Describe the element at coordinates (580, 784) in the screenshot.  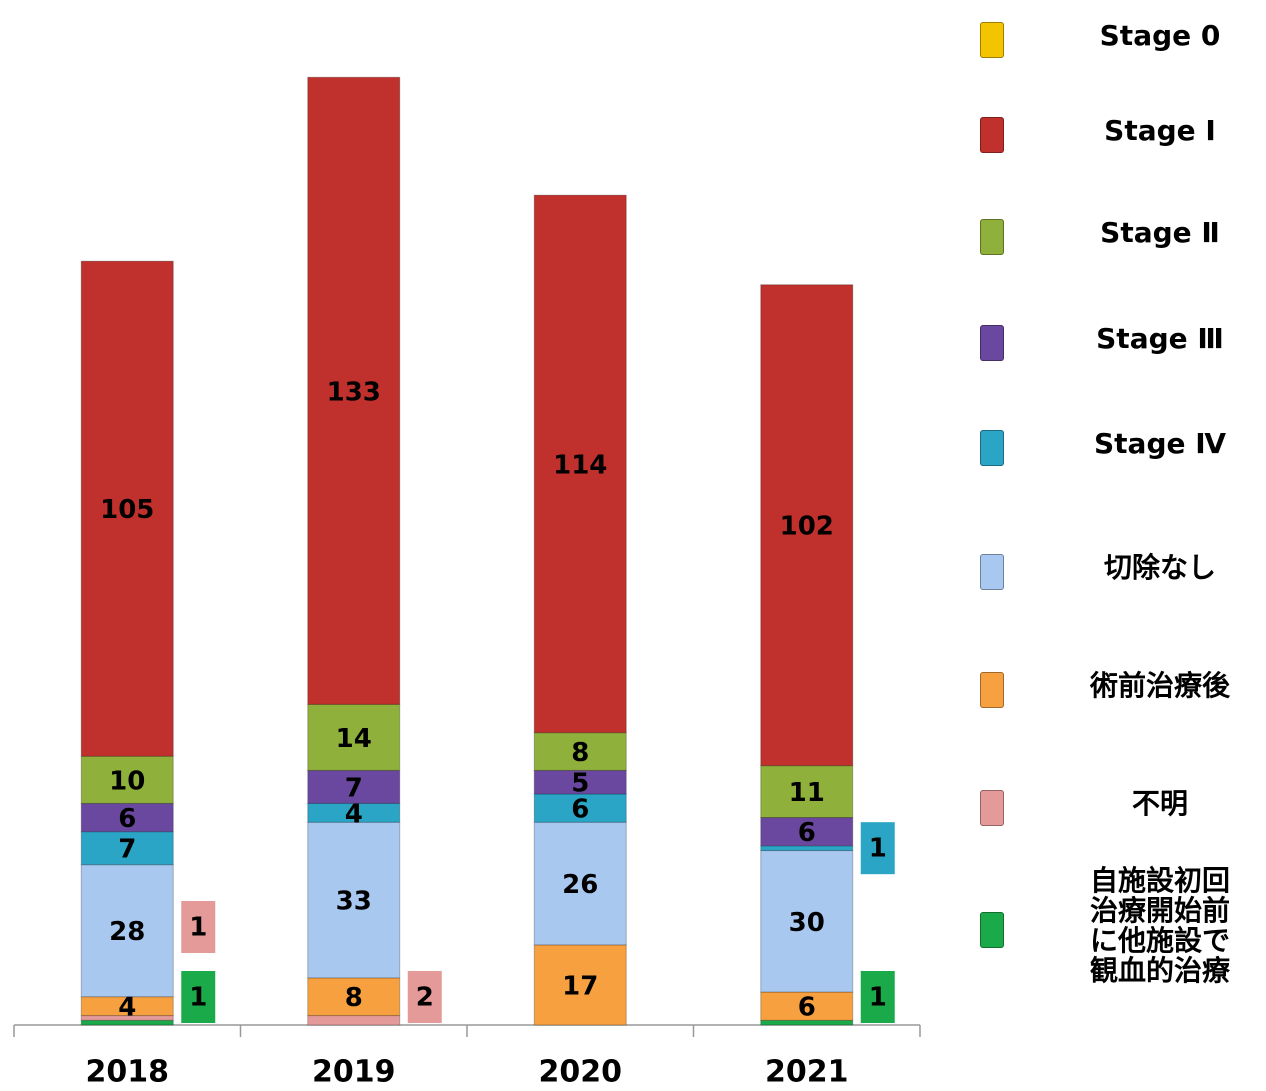
I see `data-label: 5` at that location.